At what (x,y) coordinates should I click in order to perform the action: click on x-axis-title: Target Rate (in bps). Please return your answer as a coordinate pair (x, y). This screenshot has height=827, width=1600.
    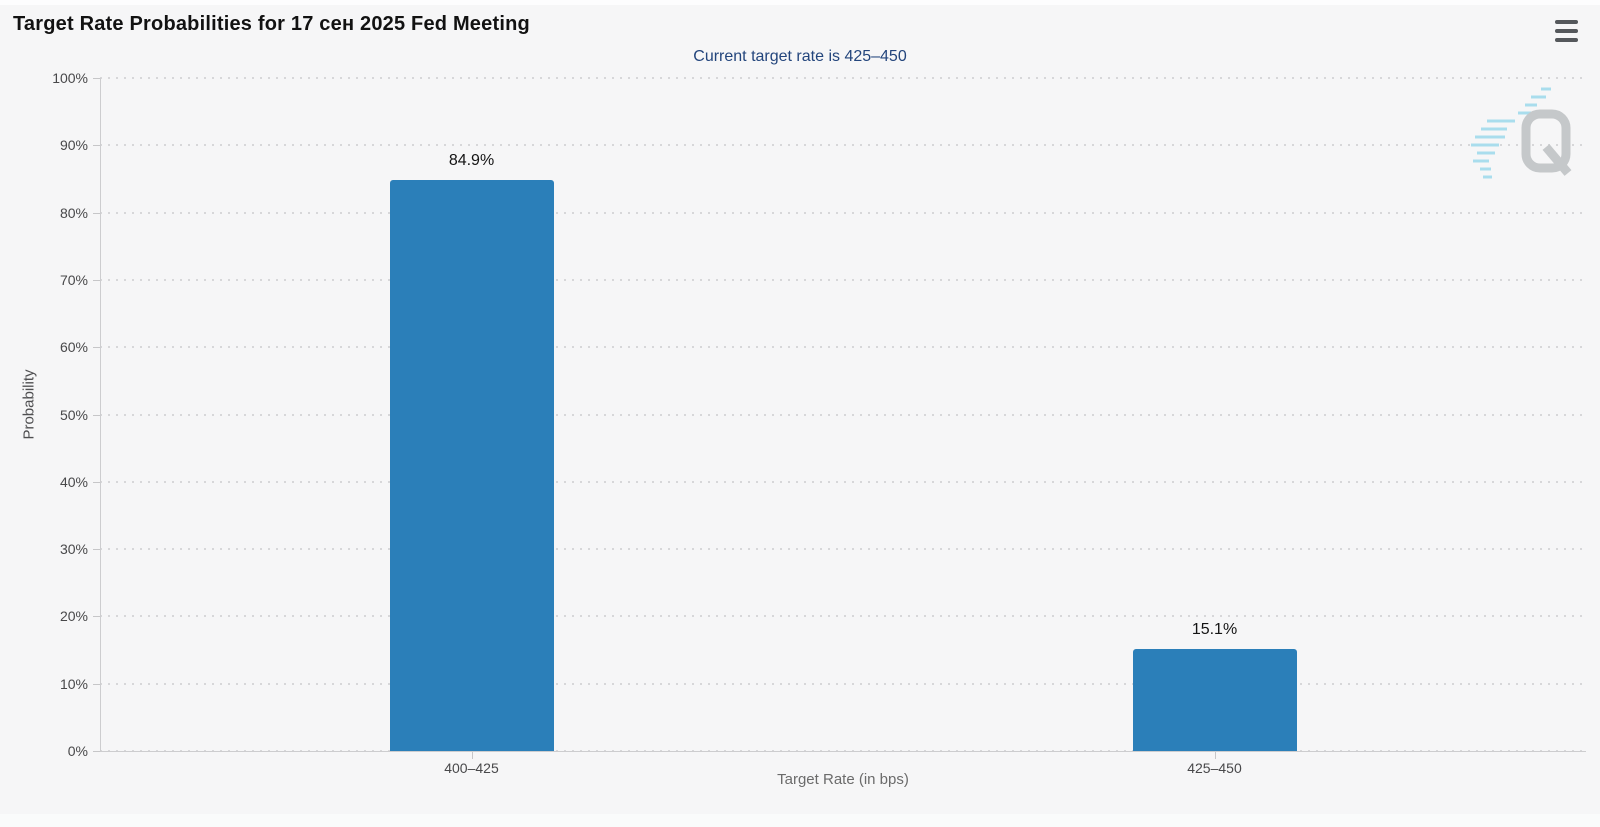
    Looking at the image, I should click on (843, 779).